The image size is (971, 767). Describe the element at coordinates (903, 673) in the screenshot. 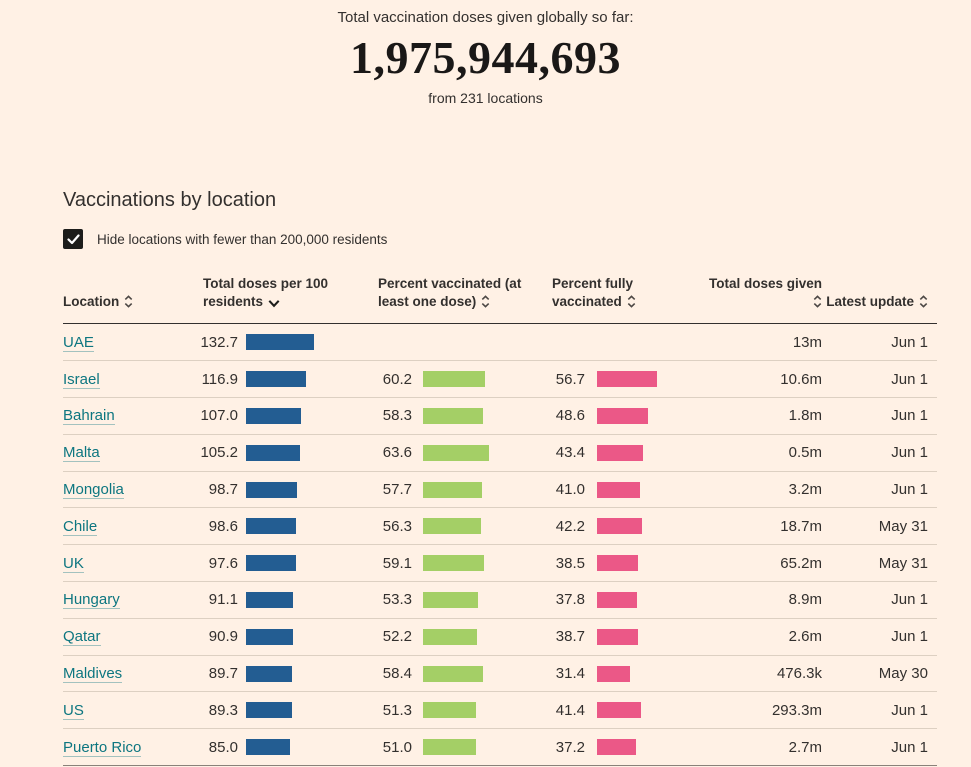

I see `latest-update-value: May 30` at that location.